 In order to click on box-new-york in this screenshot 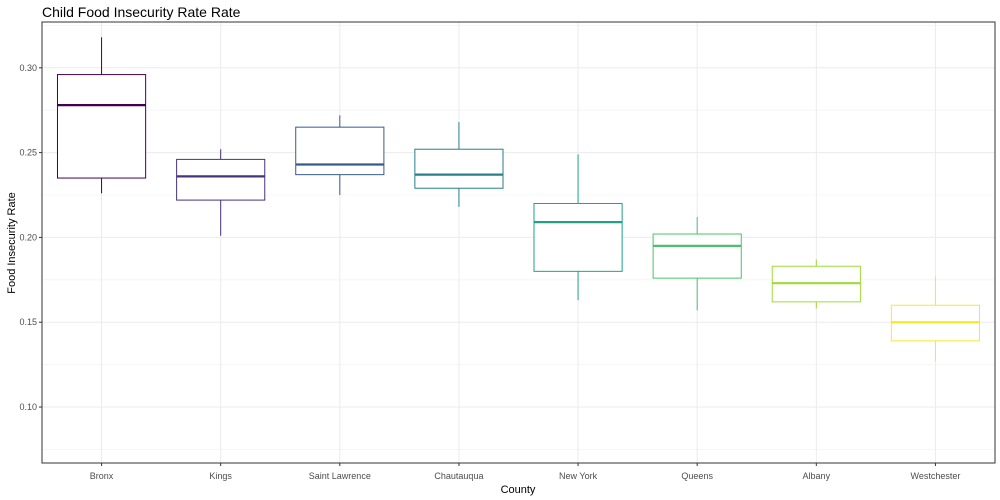, I will do `click(578, 227)`.